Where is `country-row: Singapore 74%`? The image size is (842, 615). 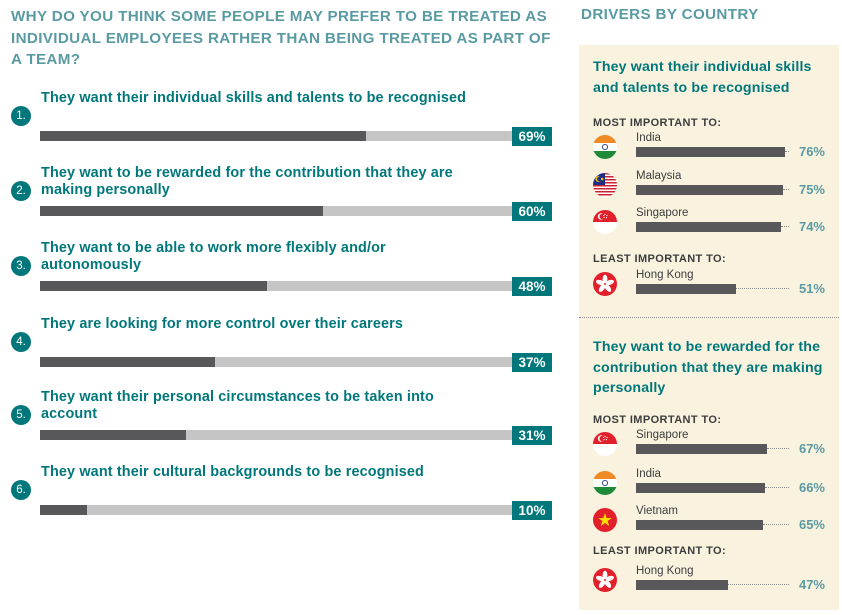 country-row: Singapore 74% is located at coordinates (709, 224).